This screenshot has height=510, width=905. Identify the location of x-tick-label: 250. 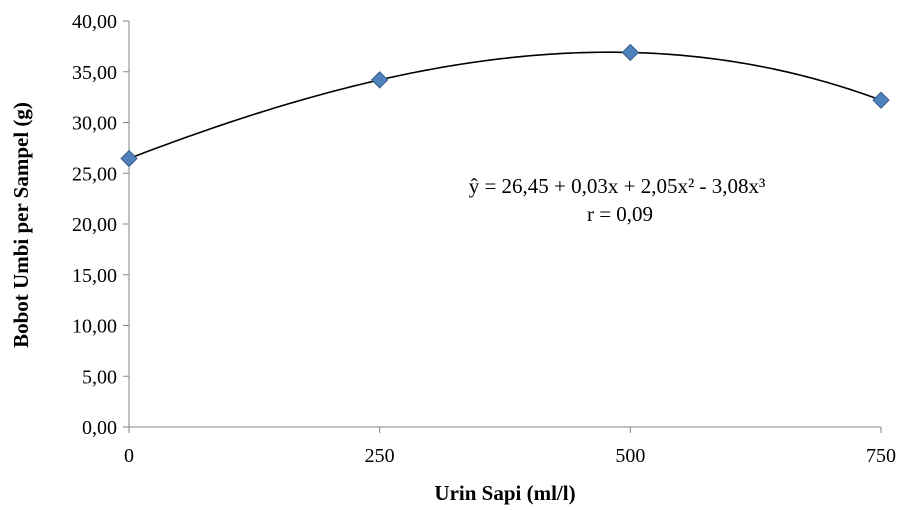
(380, 456).